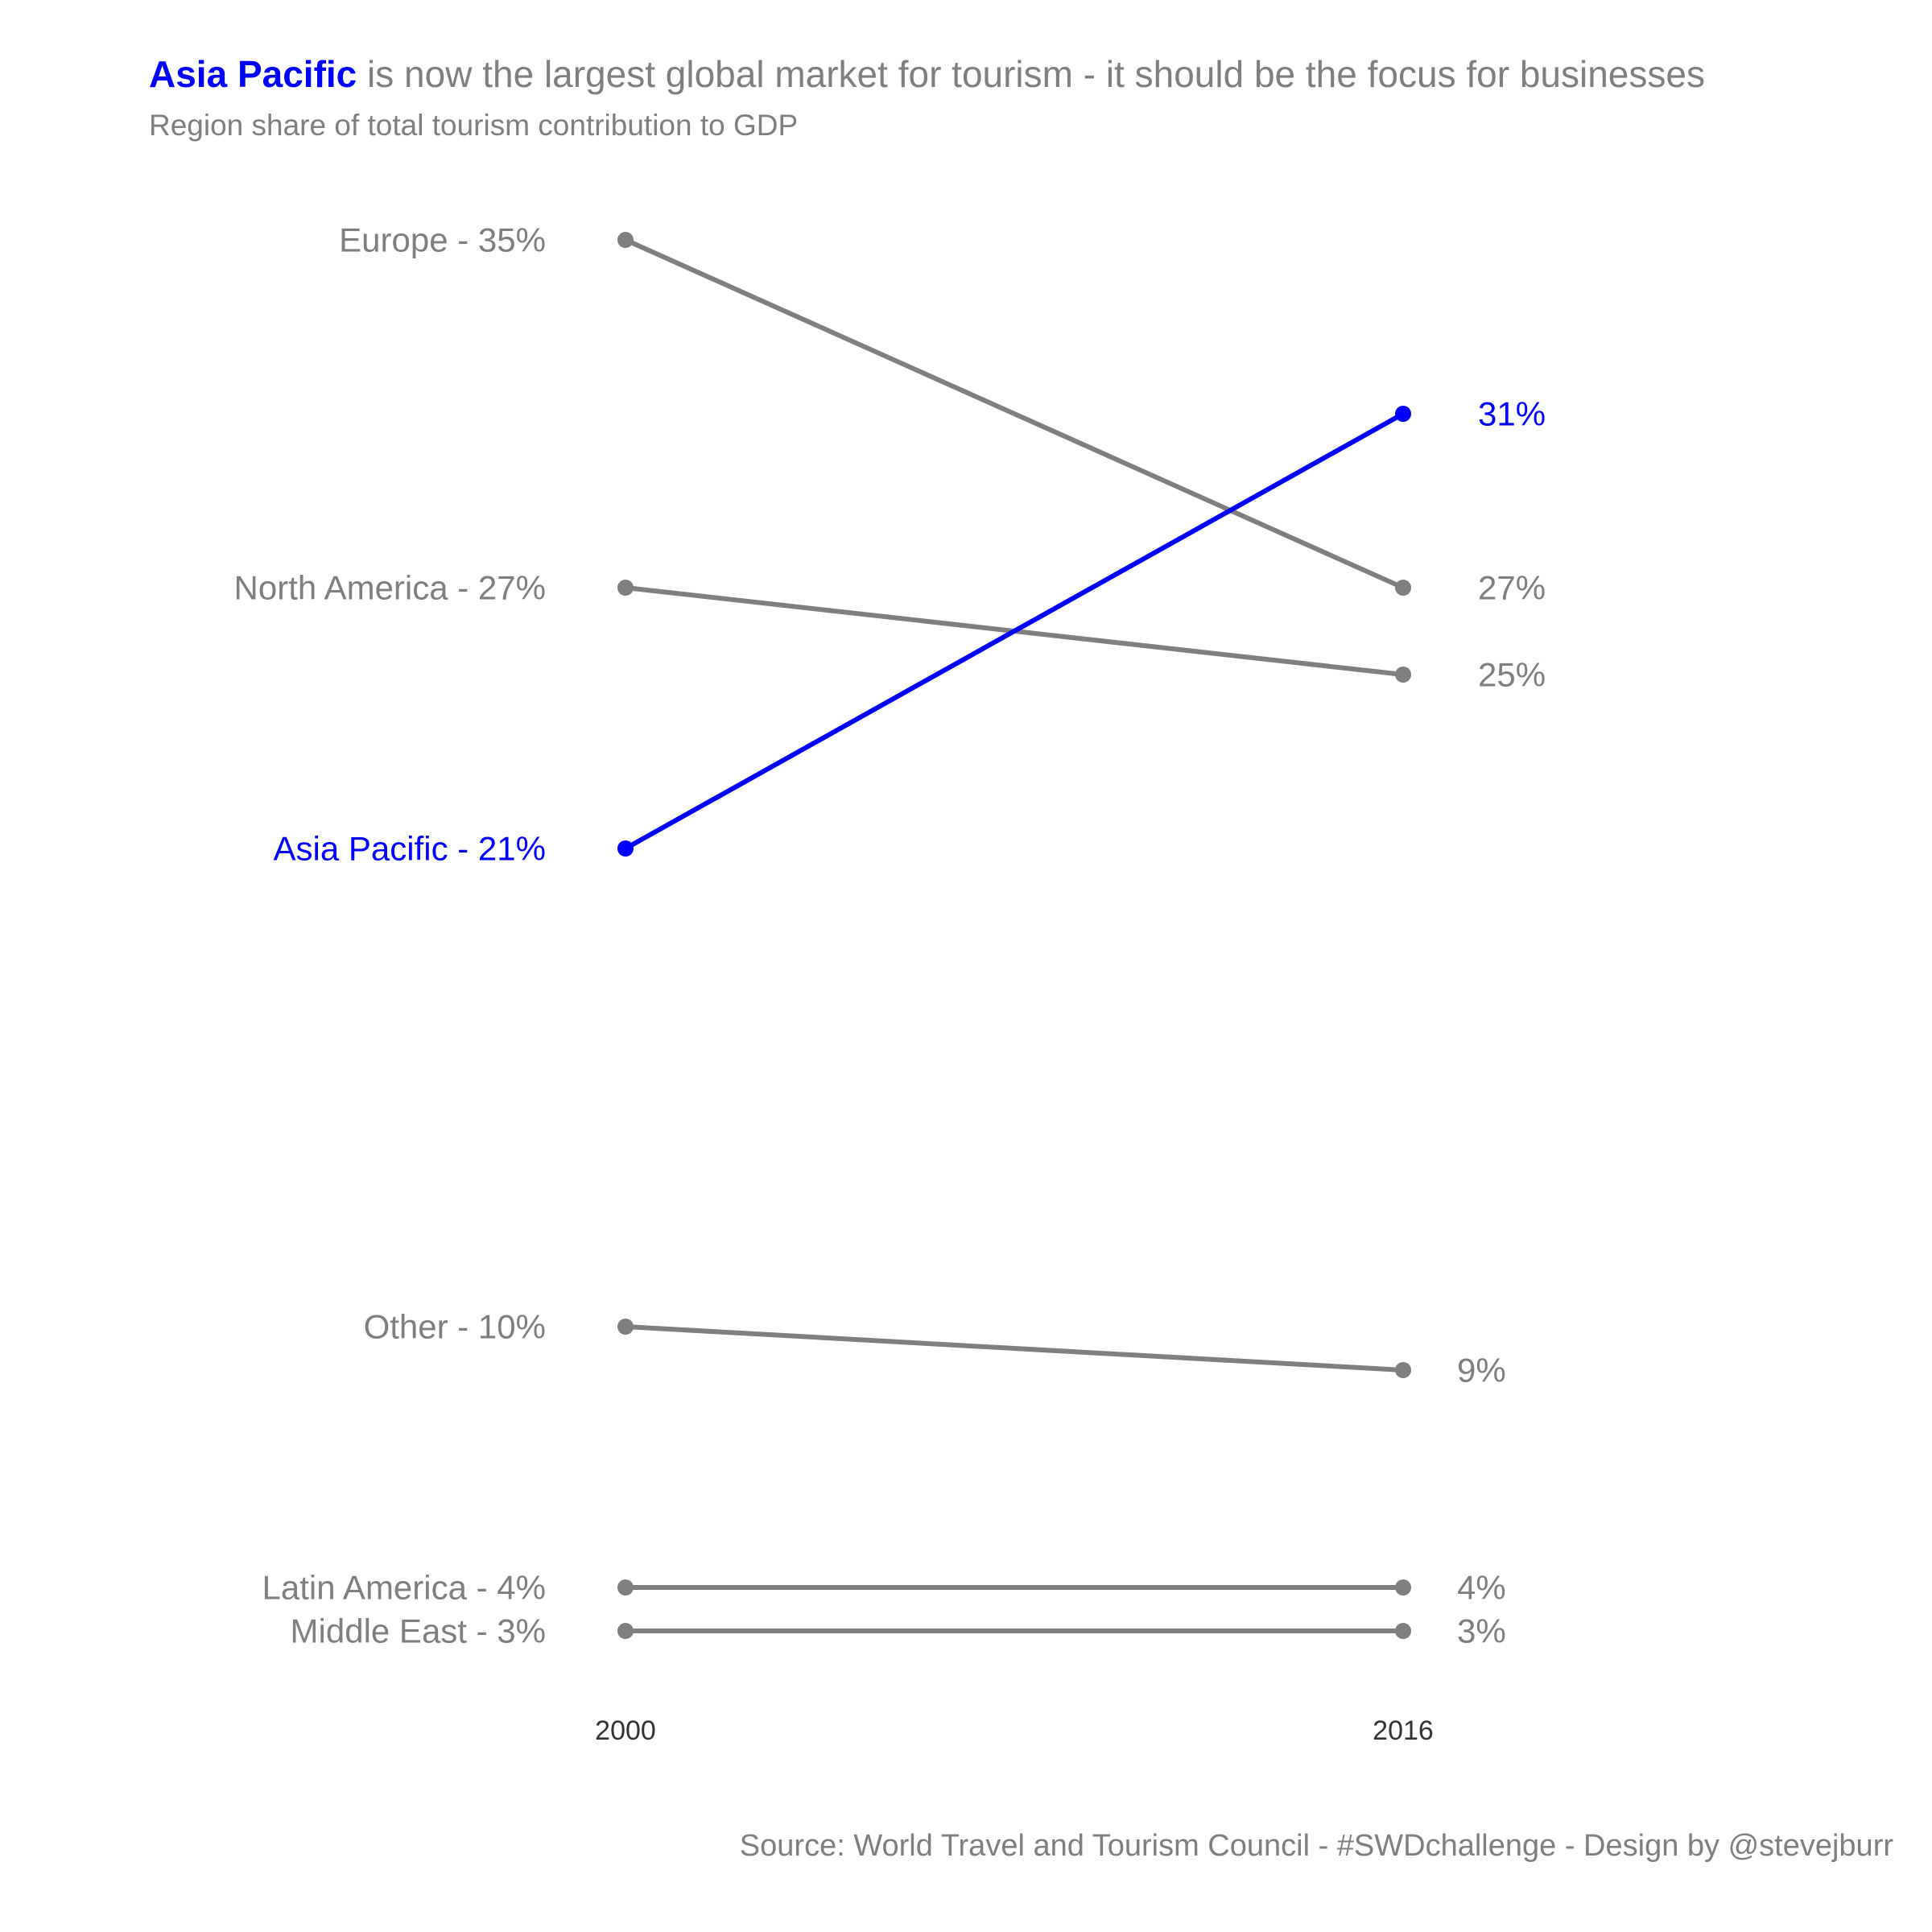 Image resolution: width=1932 pixels, height=1932 pixels. What do you see at coordinates (1403, 588) in the screenshot?
I see `point-europe-2016` at bounding box center [1403, 588].